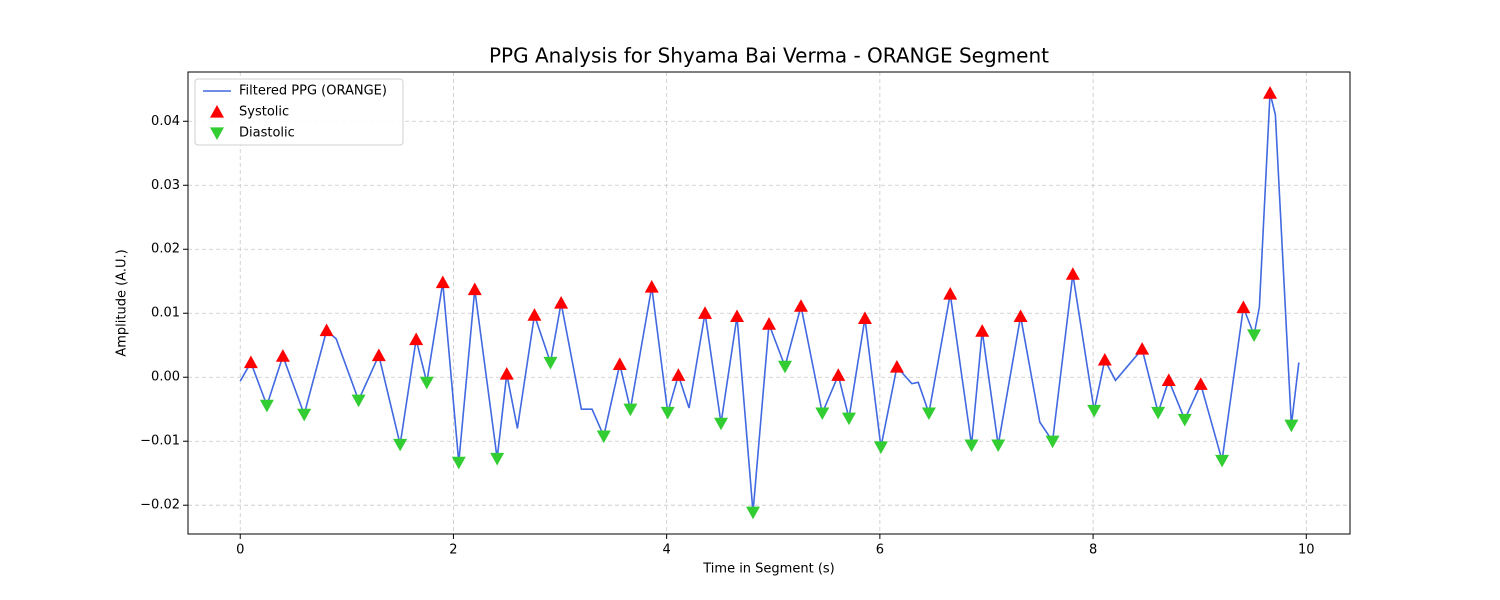 Image resolution: width=1500 pixels, height=600 pixels. I want to click on y-tick-label: 0.01, so click(165, 313).